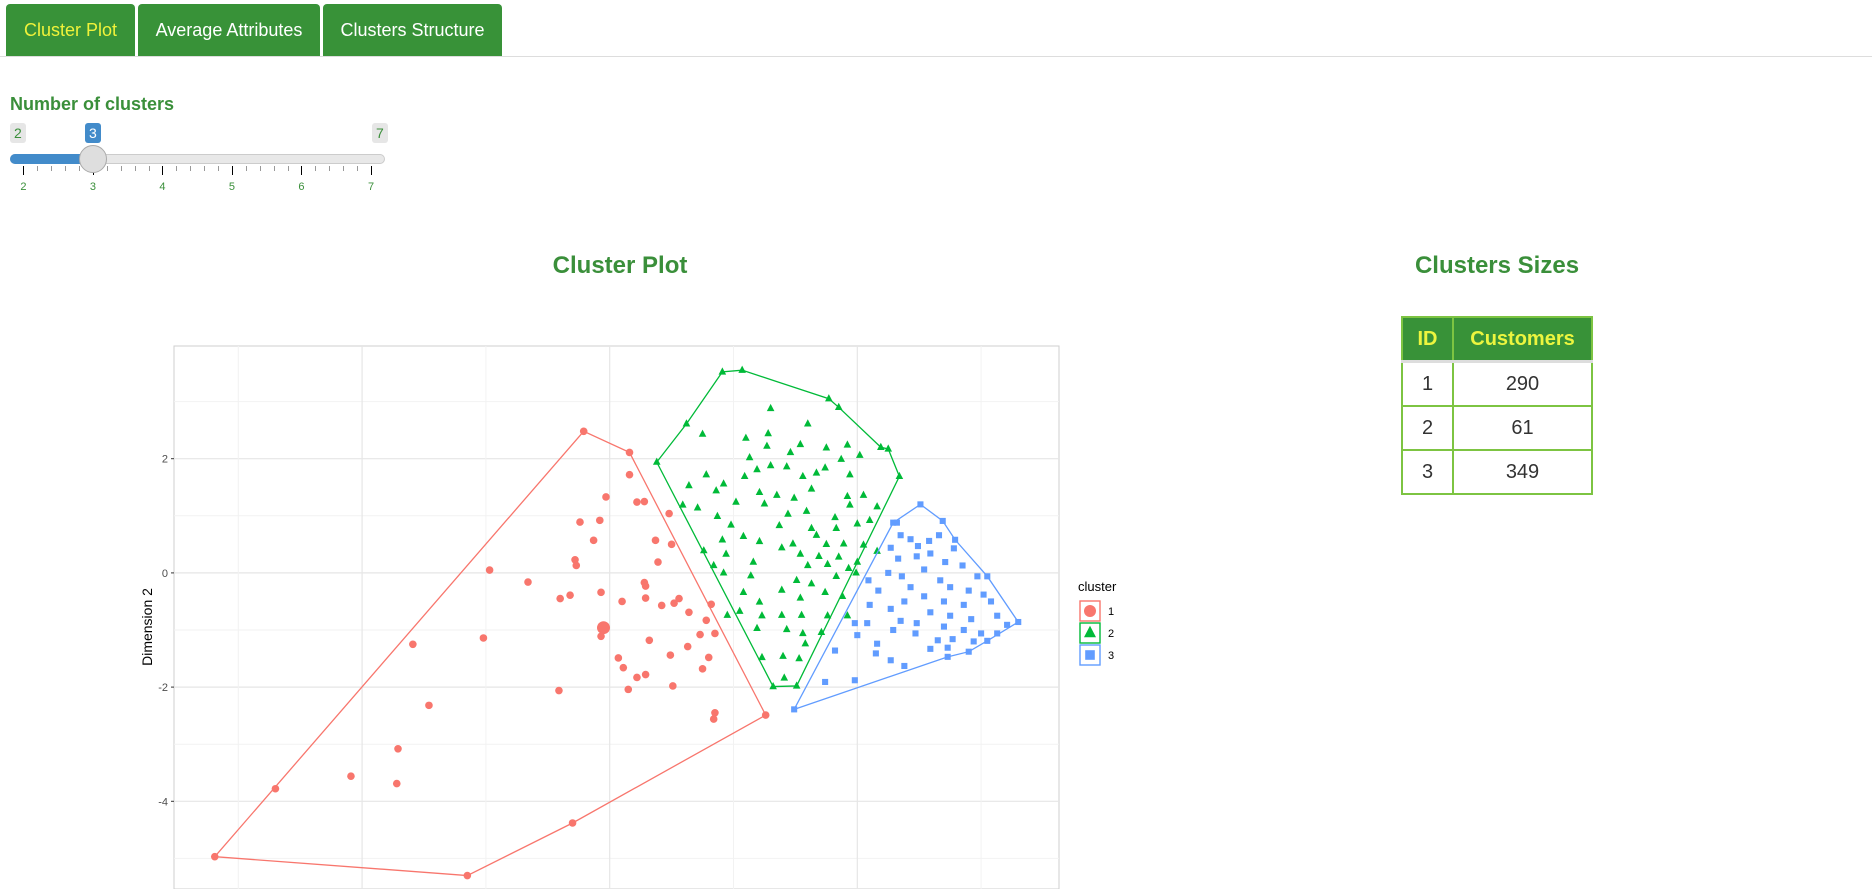  What do you see at coordinates (1090, 631) in the screenshot?
I see `legend-triangle-icon` at bounding box center [1090, 631].